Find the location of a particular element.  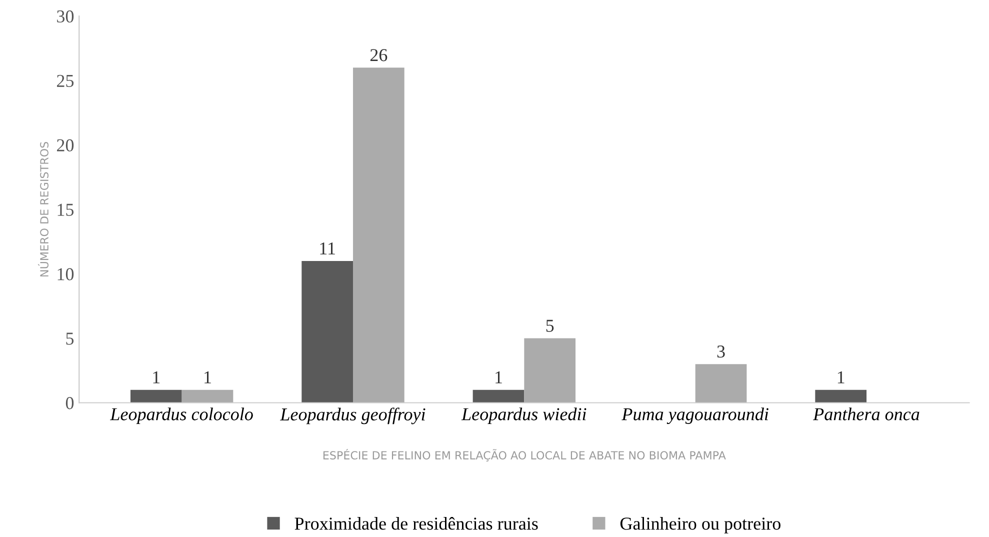

x-tick-label: Panthera onca is located at coordinates (866, 414).